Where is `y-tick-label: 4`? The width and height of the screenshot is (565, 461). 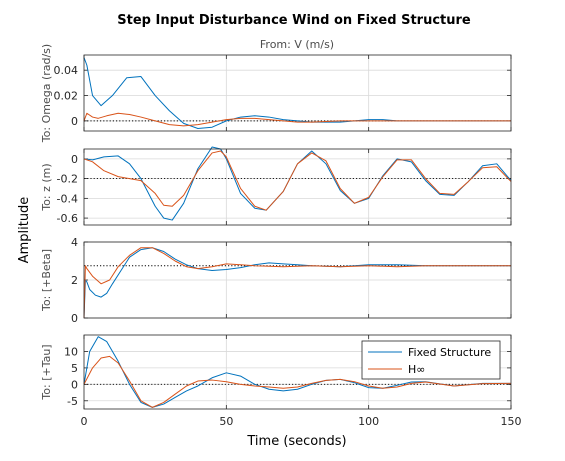
y-tick-label: 4 is located at coordinates (74, 242).